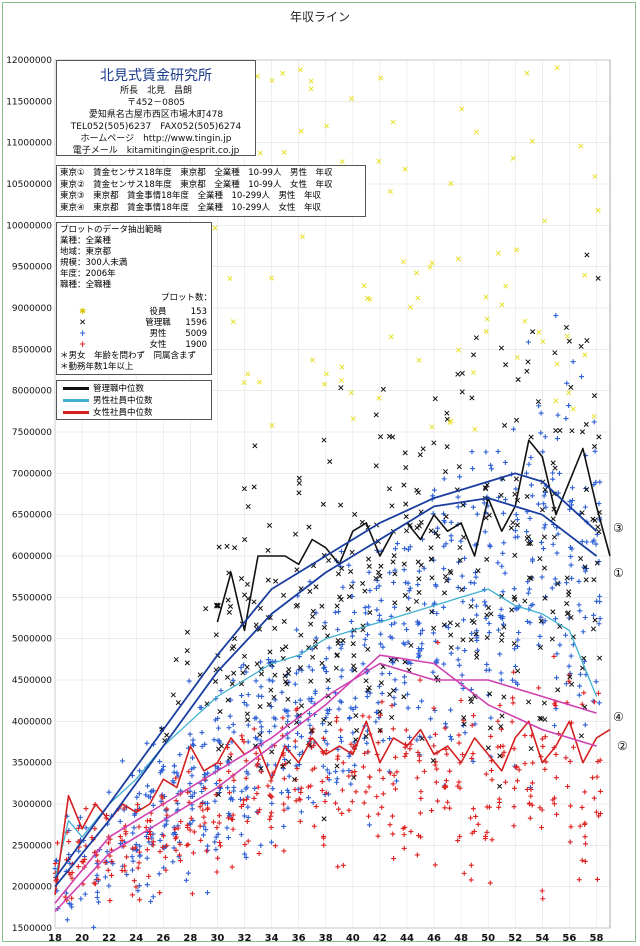 The width and height of the screenshot is (640, 946). Describe the element at coordinates (32, 805) in the screenshot. I see `y-tick-label: 3000000` at that location.